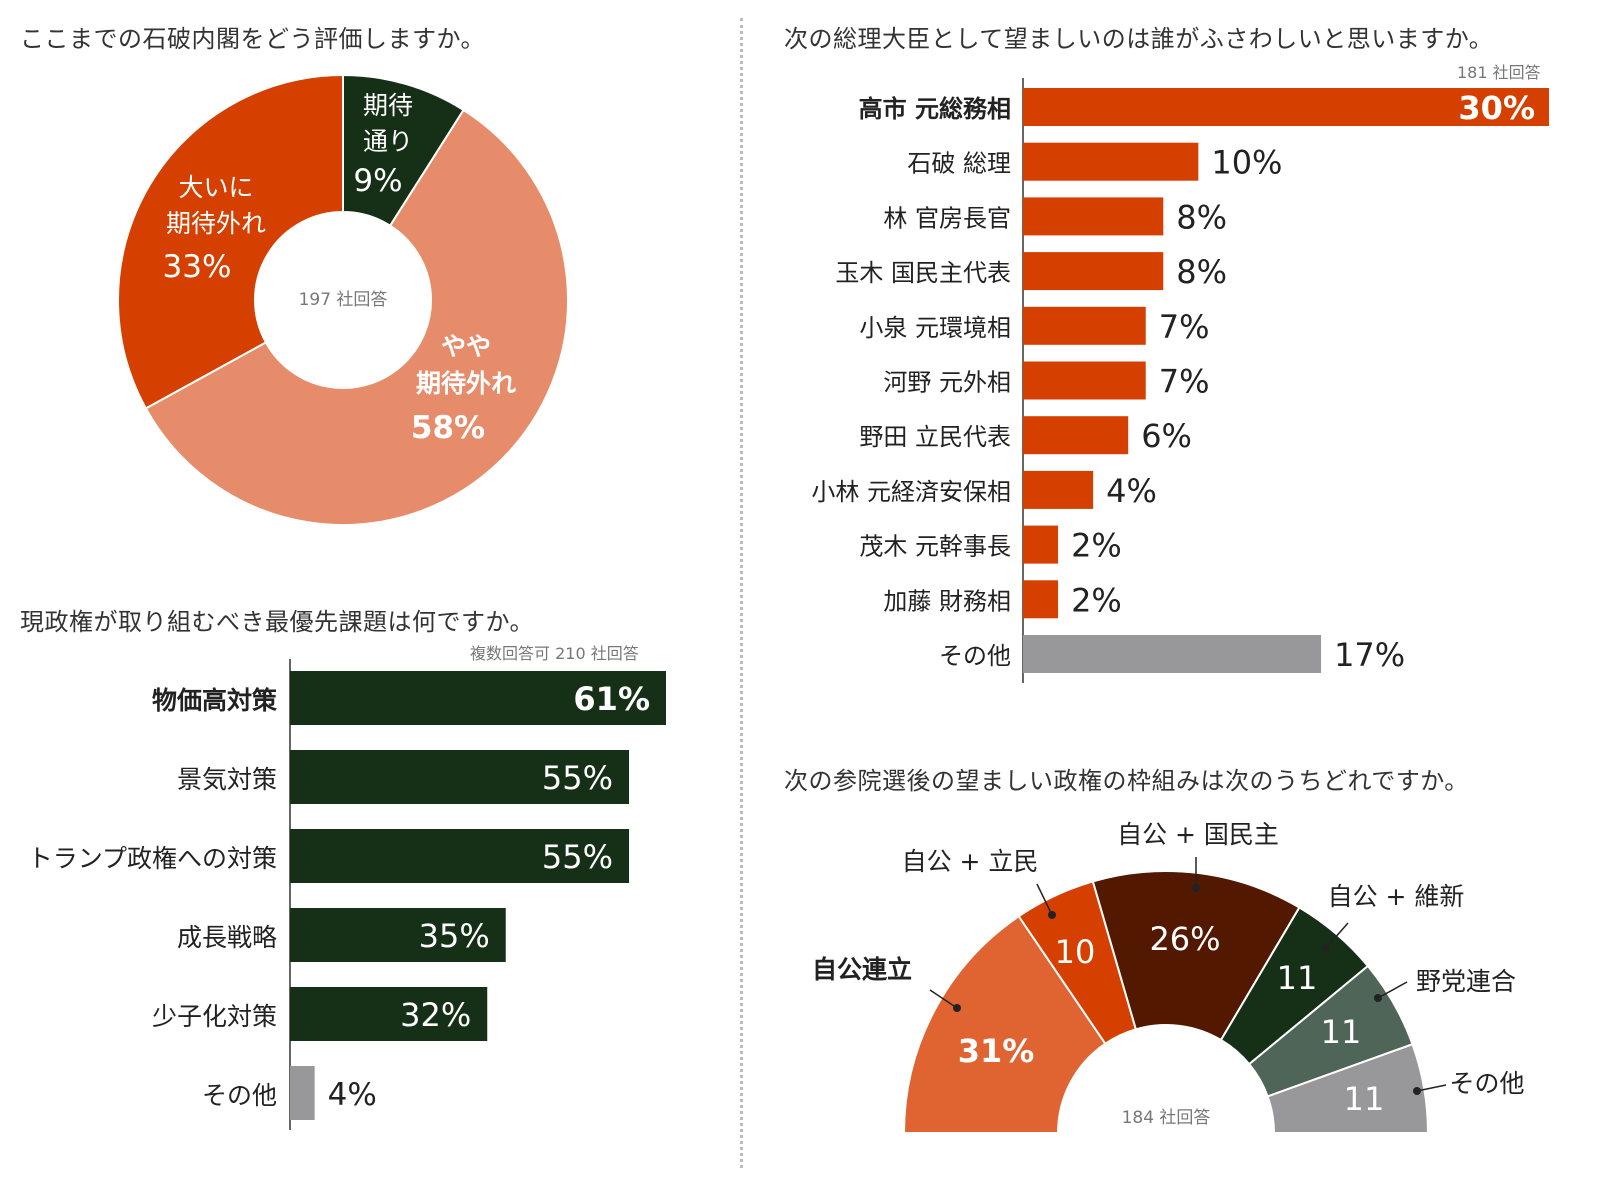  Describe the element at coordinates (152, 858) in the screenshot. I see `chart2-category-label: トランプ政権への対策` at that location.